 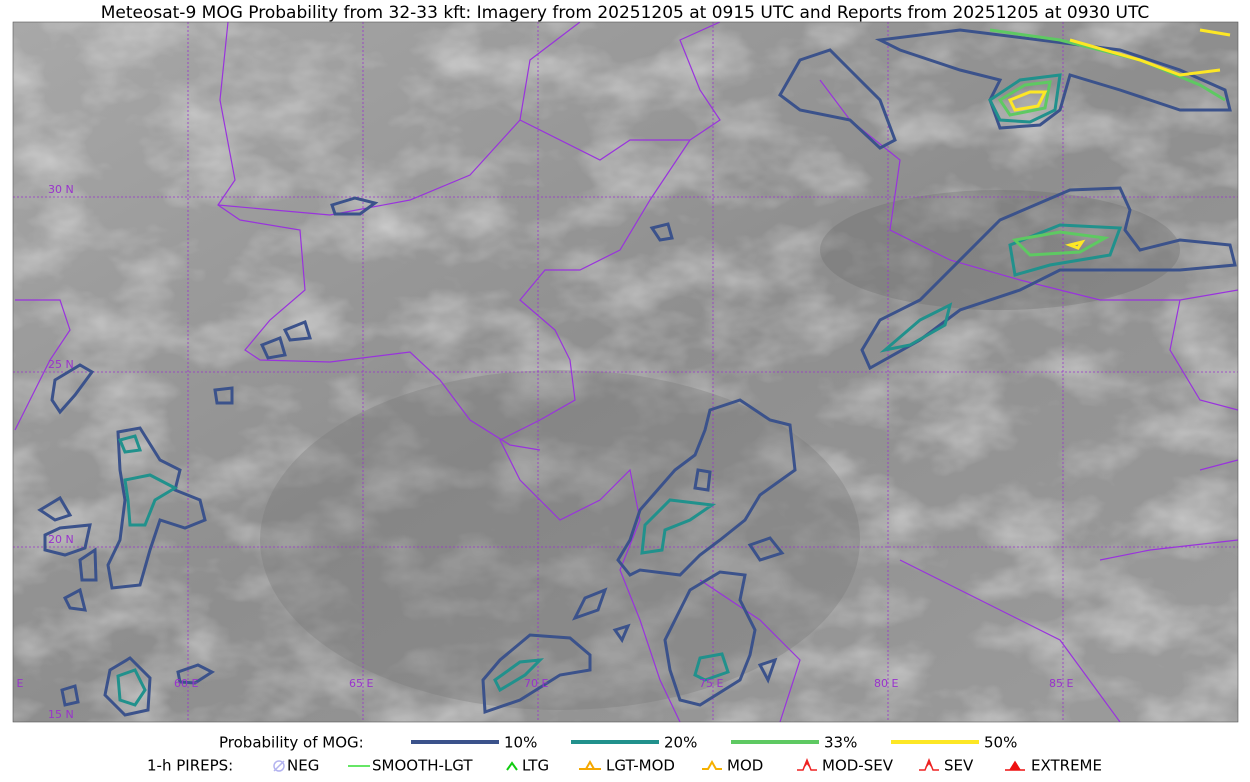 What do you see at coordinates (422, 766) in the screenshot?
I see `legend-label: SMOOTH-LGT` at bounding box center [422, 766].